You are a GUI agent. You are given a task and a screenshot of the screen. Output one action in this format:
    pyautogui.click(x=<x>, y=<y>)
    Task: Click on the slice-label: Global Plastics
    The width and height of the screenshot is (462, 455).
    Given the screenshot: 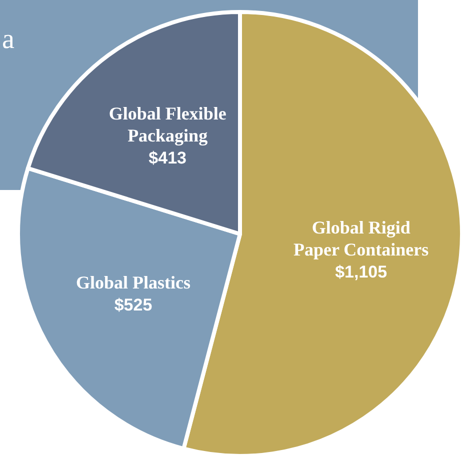 What is the action you would take?
    pyautogui.click(x=133, y=282)
    